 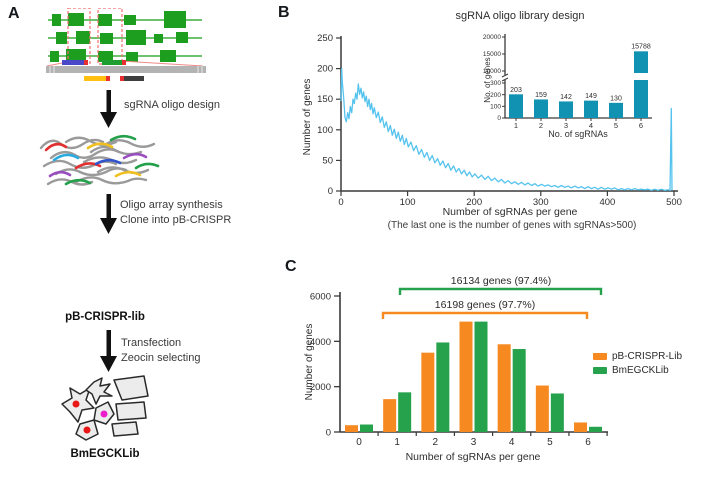 What do you see at coordinates (600, 356) in the screenshot?
I see `legend-swatch-orange` at bounding box center [600, 356].